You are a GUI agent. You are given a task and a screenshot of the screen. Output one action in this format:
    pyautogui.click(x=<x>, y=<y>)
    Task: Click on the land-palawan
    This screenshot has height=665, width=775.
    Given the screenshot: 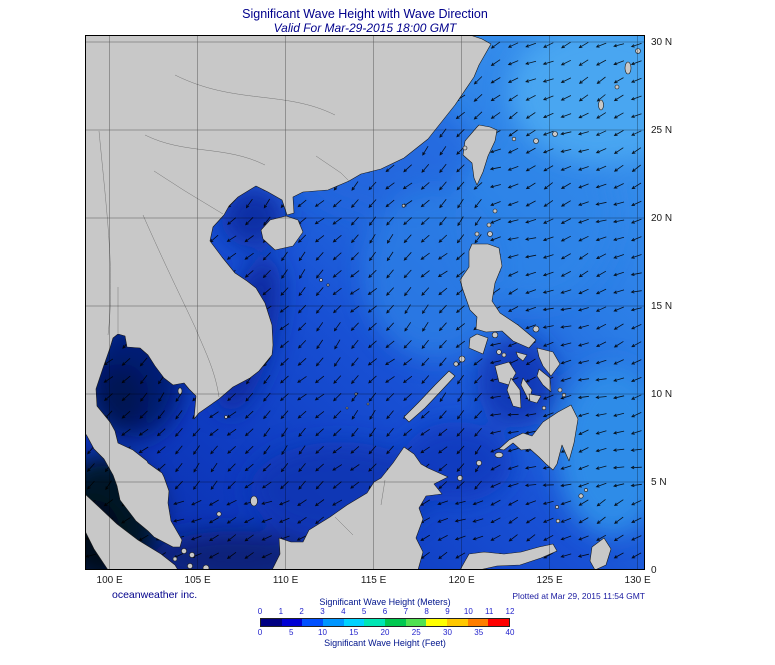 What is the action you would take?
    pyautogui.click(x=429, y=396)
    